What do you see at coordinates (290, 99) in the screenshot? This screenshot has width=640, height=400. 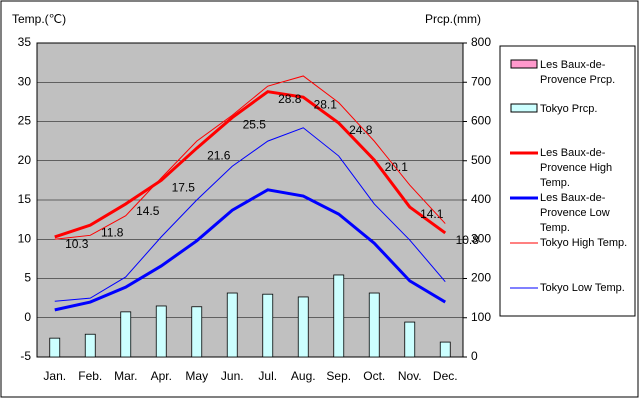 I see `data-label: 28.8` at bounding box center [290, 99].